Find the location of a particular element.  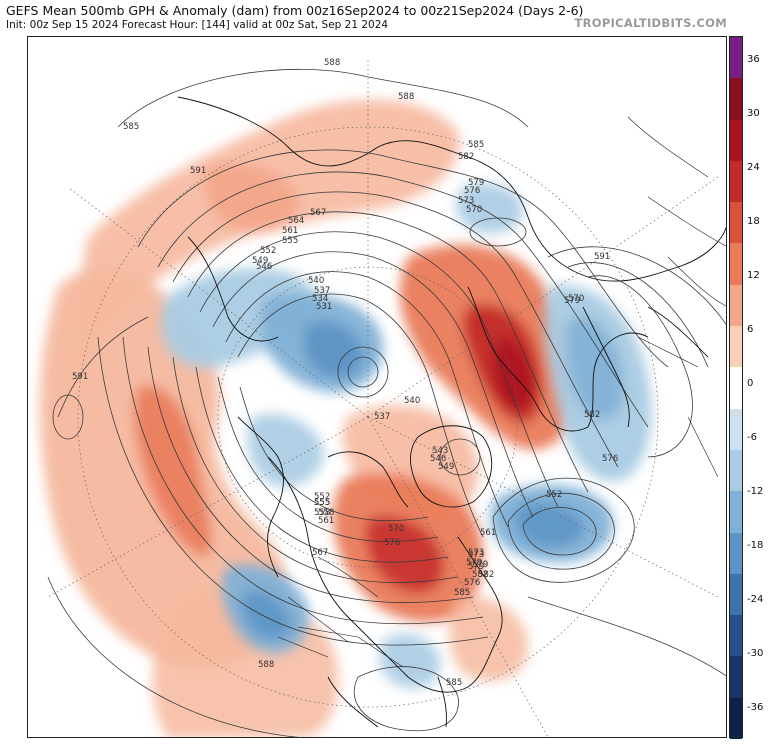

colorbar-tick-label: 36 is located at coordinates (753, 59).